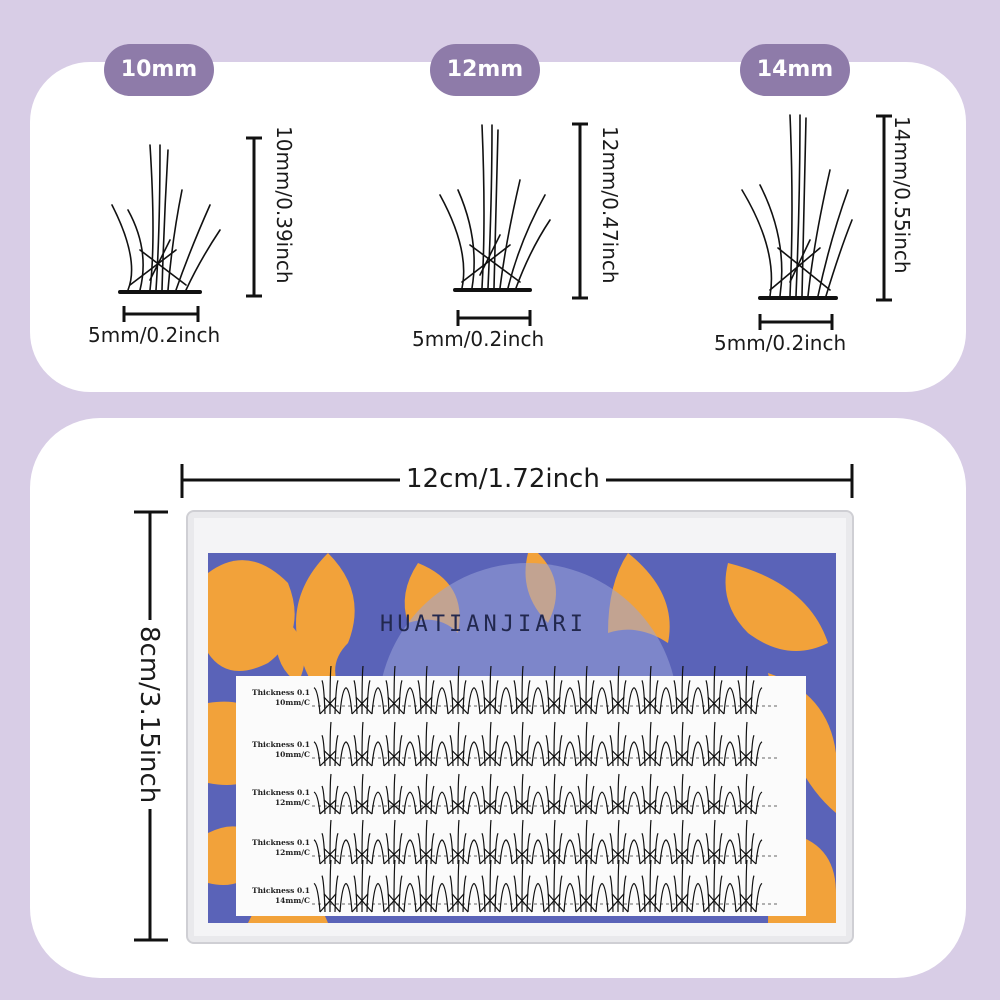 This screenshot has height=1000, width=1000. Describe the element at coordinates (159, 70) in the screenshot. I see `size-pill-10mm: 10mm` at that location.